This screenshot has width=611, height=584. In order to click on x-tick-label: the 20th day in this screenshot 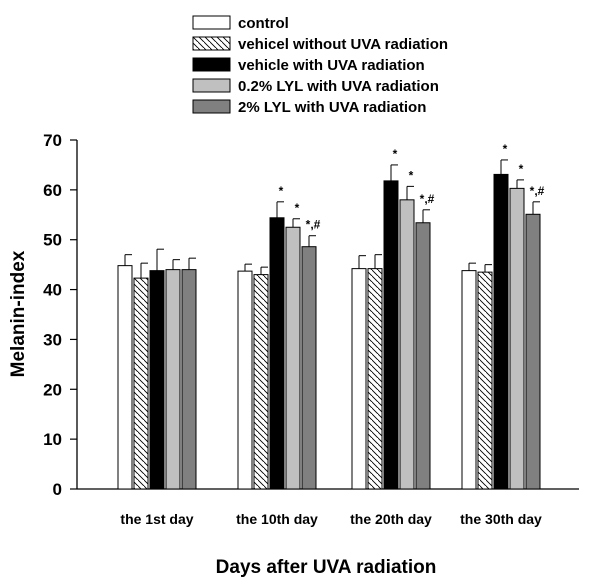, I will do `click(391, 519)`.